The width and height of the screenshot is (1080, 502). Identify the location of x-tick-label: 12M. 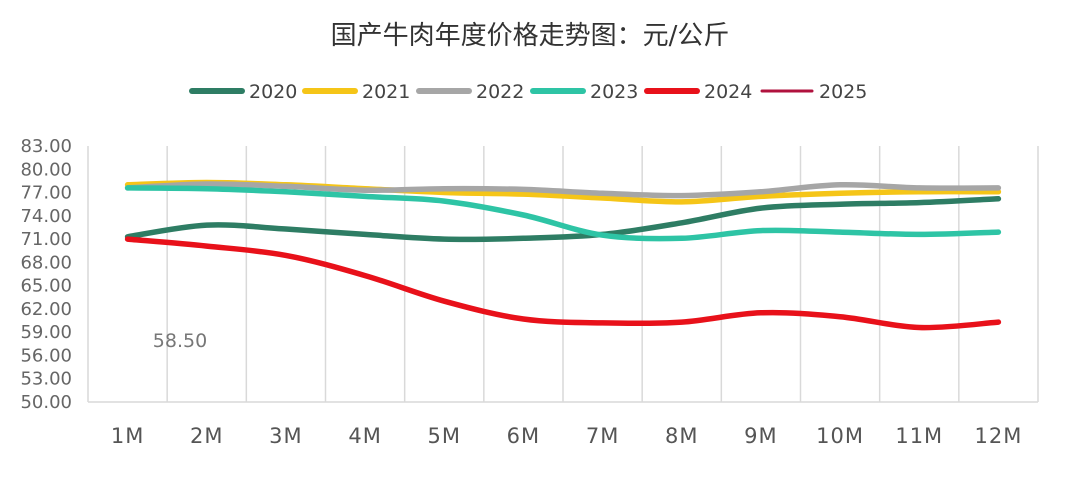
(998, 436).